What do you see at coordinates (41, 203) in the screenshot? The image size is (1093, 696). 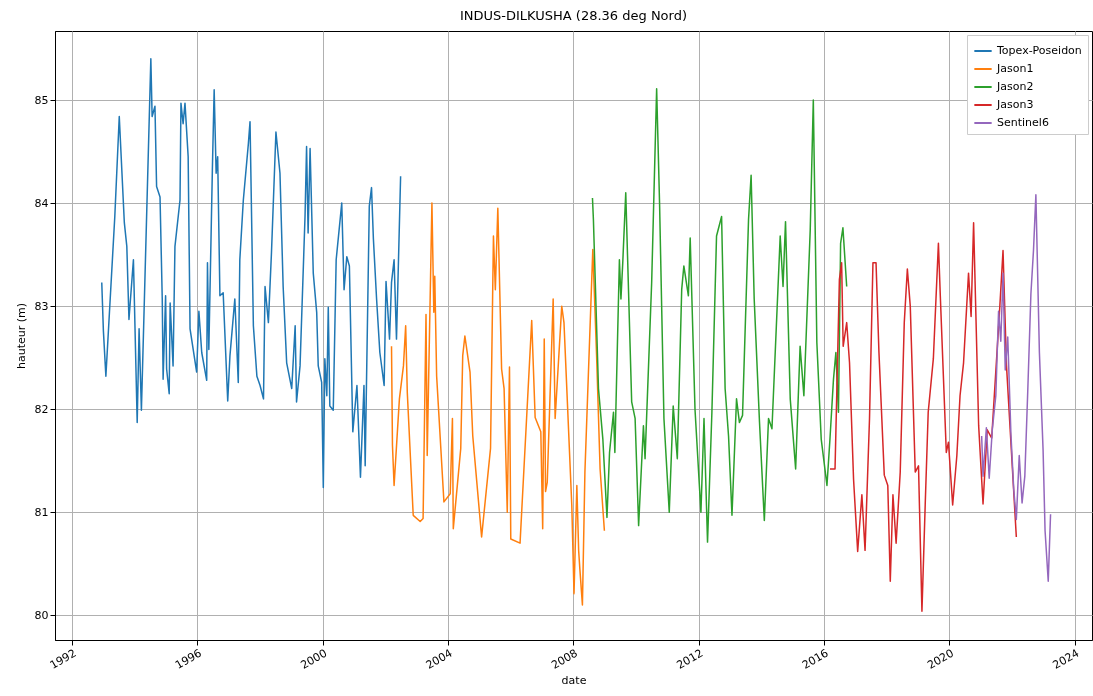 I see `y-tick-label: 84` at bounding box center [41, 203].